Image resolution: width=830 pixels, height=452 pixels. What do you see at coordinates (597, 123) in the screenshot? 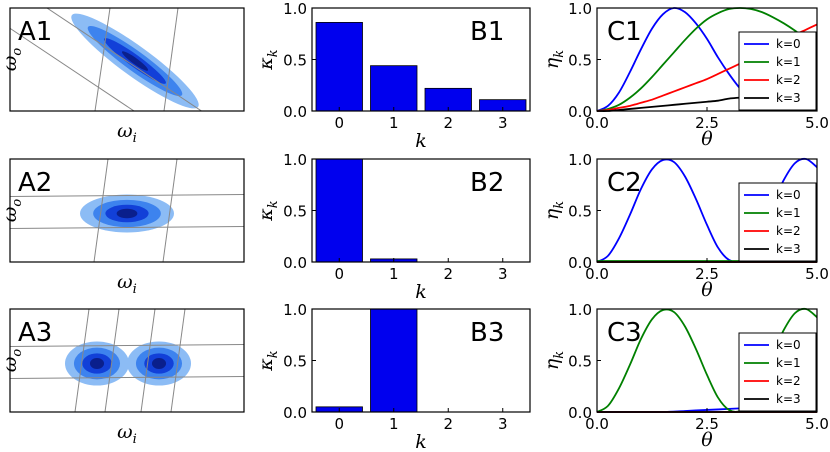
I see `x-tick-label: 0.0` at bounding box center [597, 123].